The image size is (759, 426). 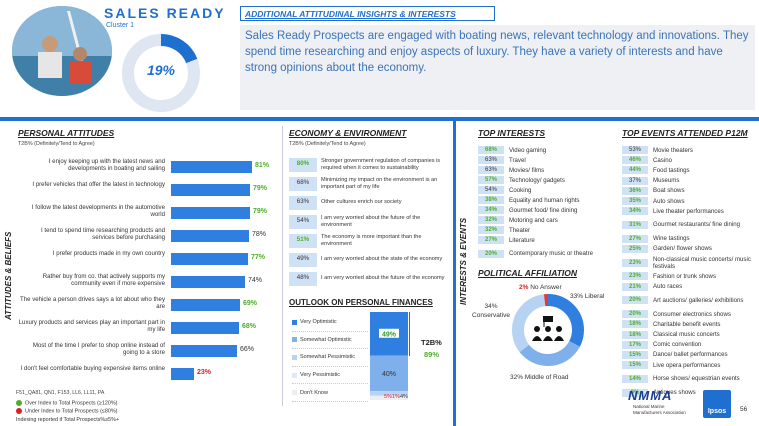 What do you see at coordinates (689, 201) in the screenshot?
I see `event-row: 35% Auto shows` at bounding box center [689, 201].